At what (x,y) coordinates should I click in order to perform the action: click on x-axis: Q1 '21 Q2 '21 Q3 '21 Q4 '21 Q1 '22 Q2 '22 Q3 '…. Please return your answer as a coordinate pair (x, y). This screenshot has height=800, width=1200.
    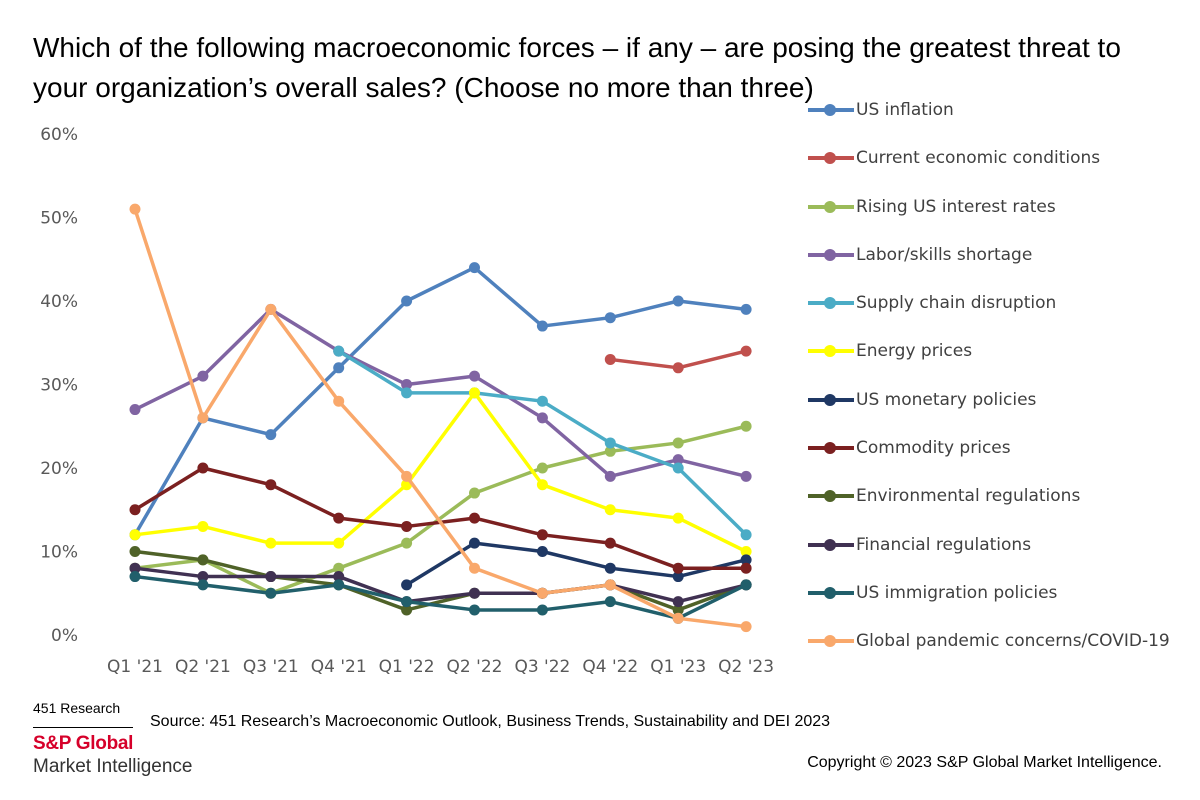
    Looking at the image, I should click on (440, 667).